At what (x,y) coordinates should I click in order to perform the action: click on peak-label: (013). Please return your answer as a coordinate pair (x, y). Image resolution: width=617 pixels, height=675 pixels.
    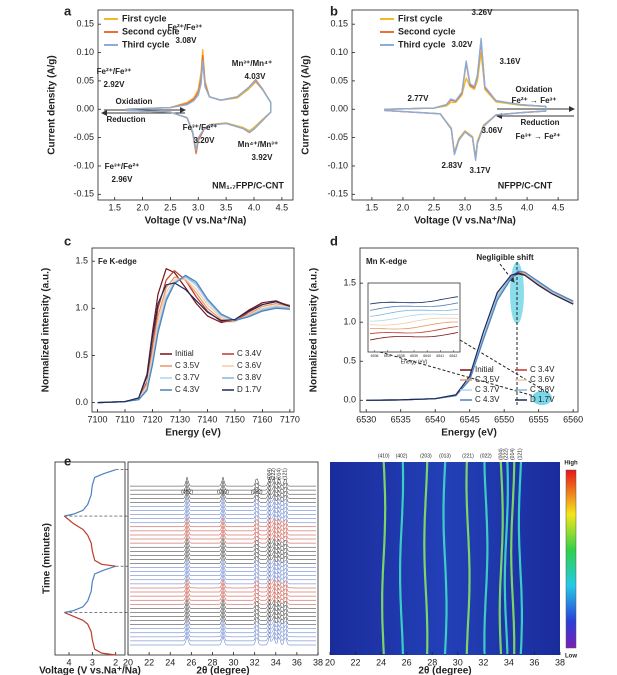
    Looking at the image, I should click on (223, 492).